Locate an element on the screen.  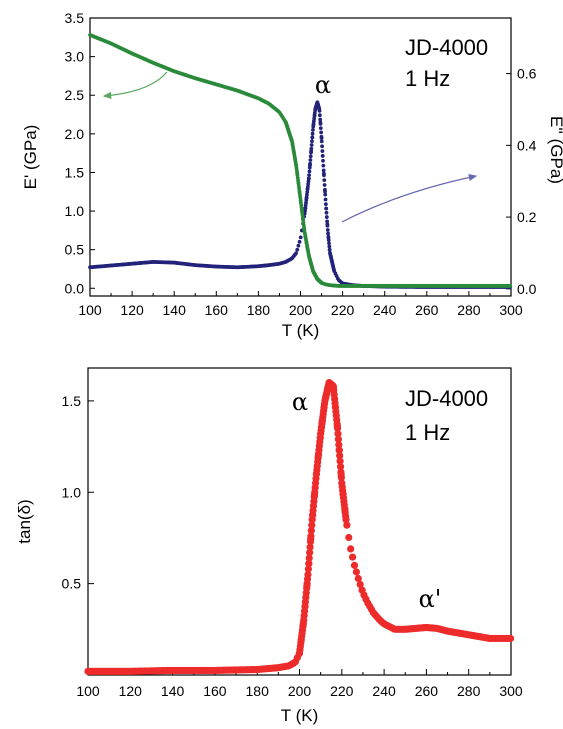
x-tick-label-bottom: 300 is located at coordinates (511, 691).